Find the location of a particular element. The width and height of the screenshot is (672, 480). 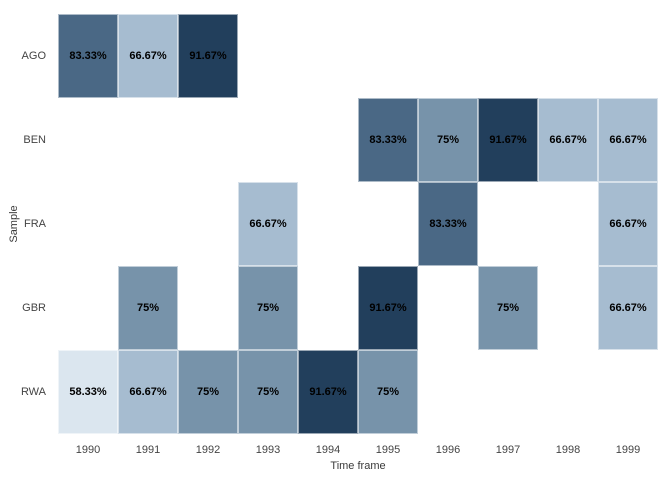

x-tick-1996: 1996 is located at coordinates (448, 450).